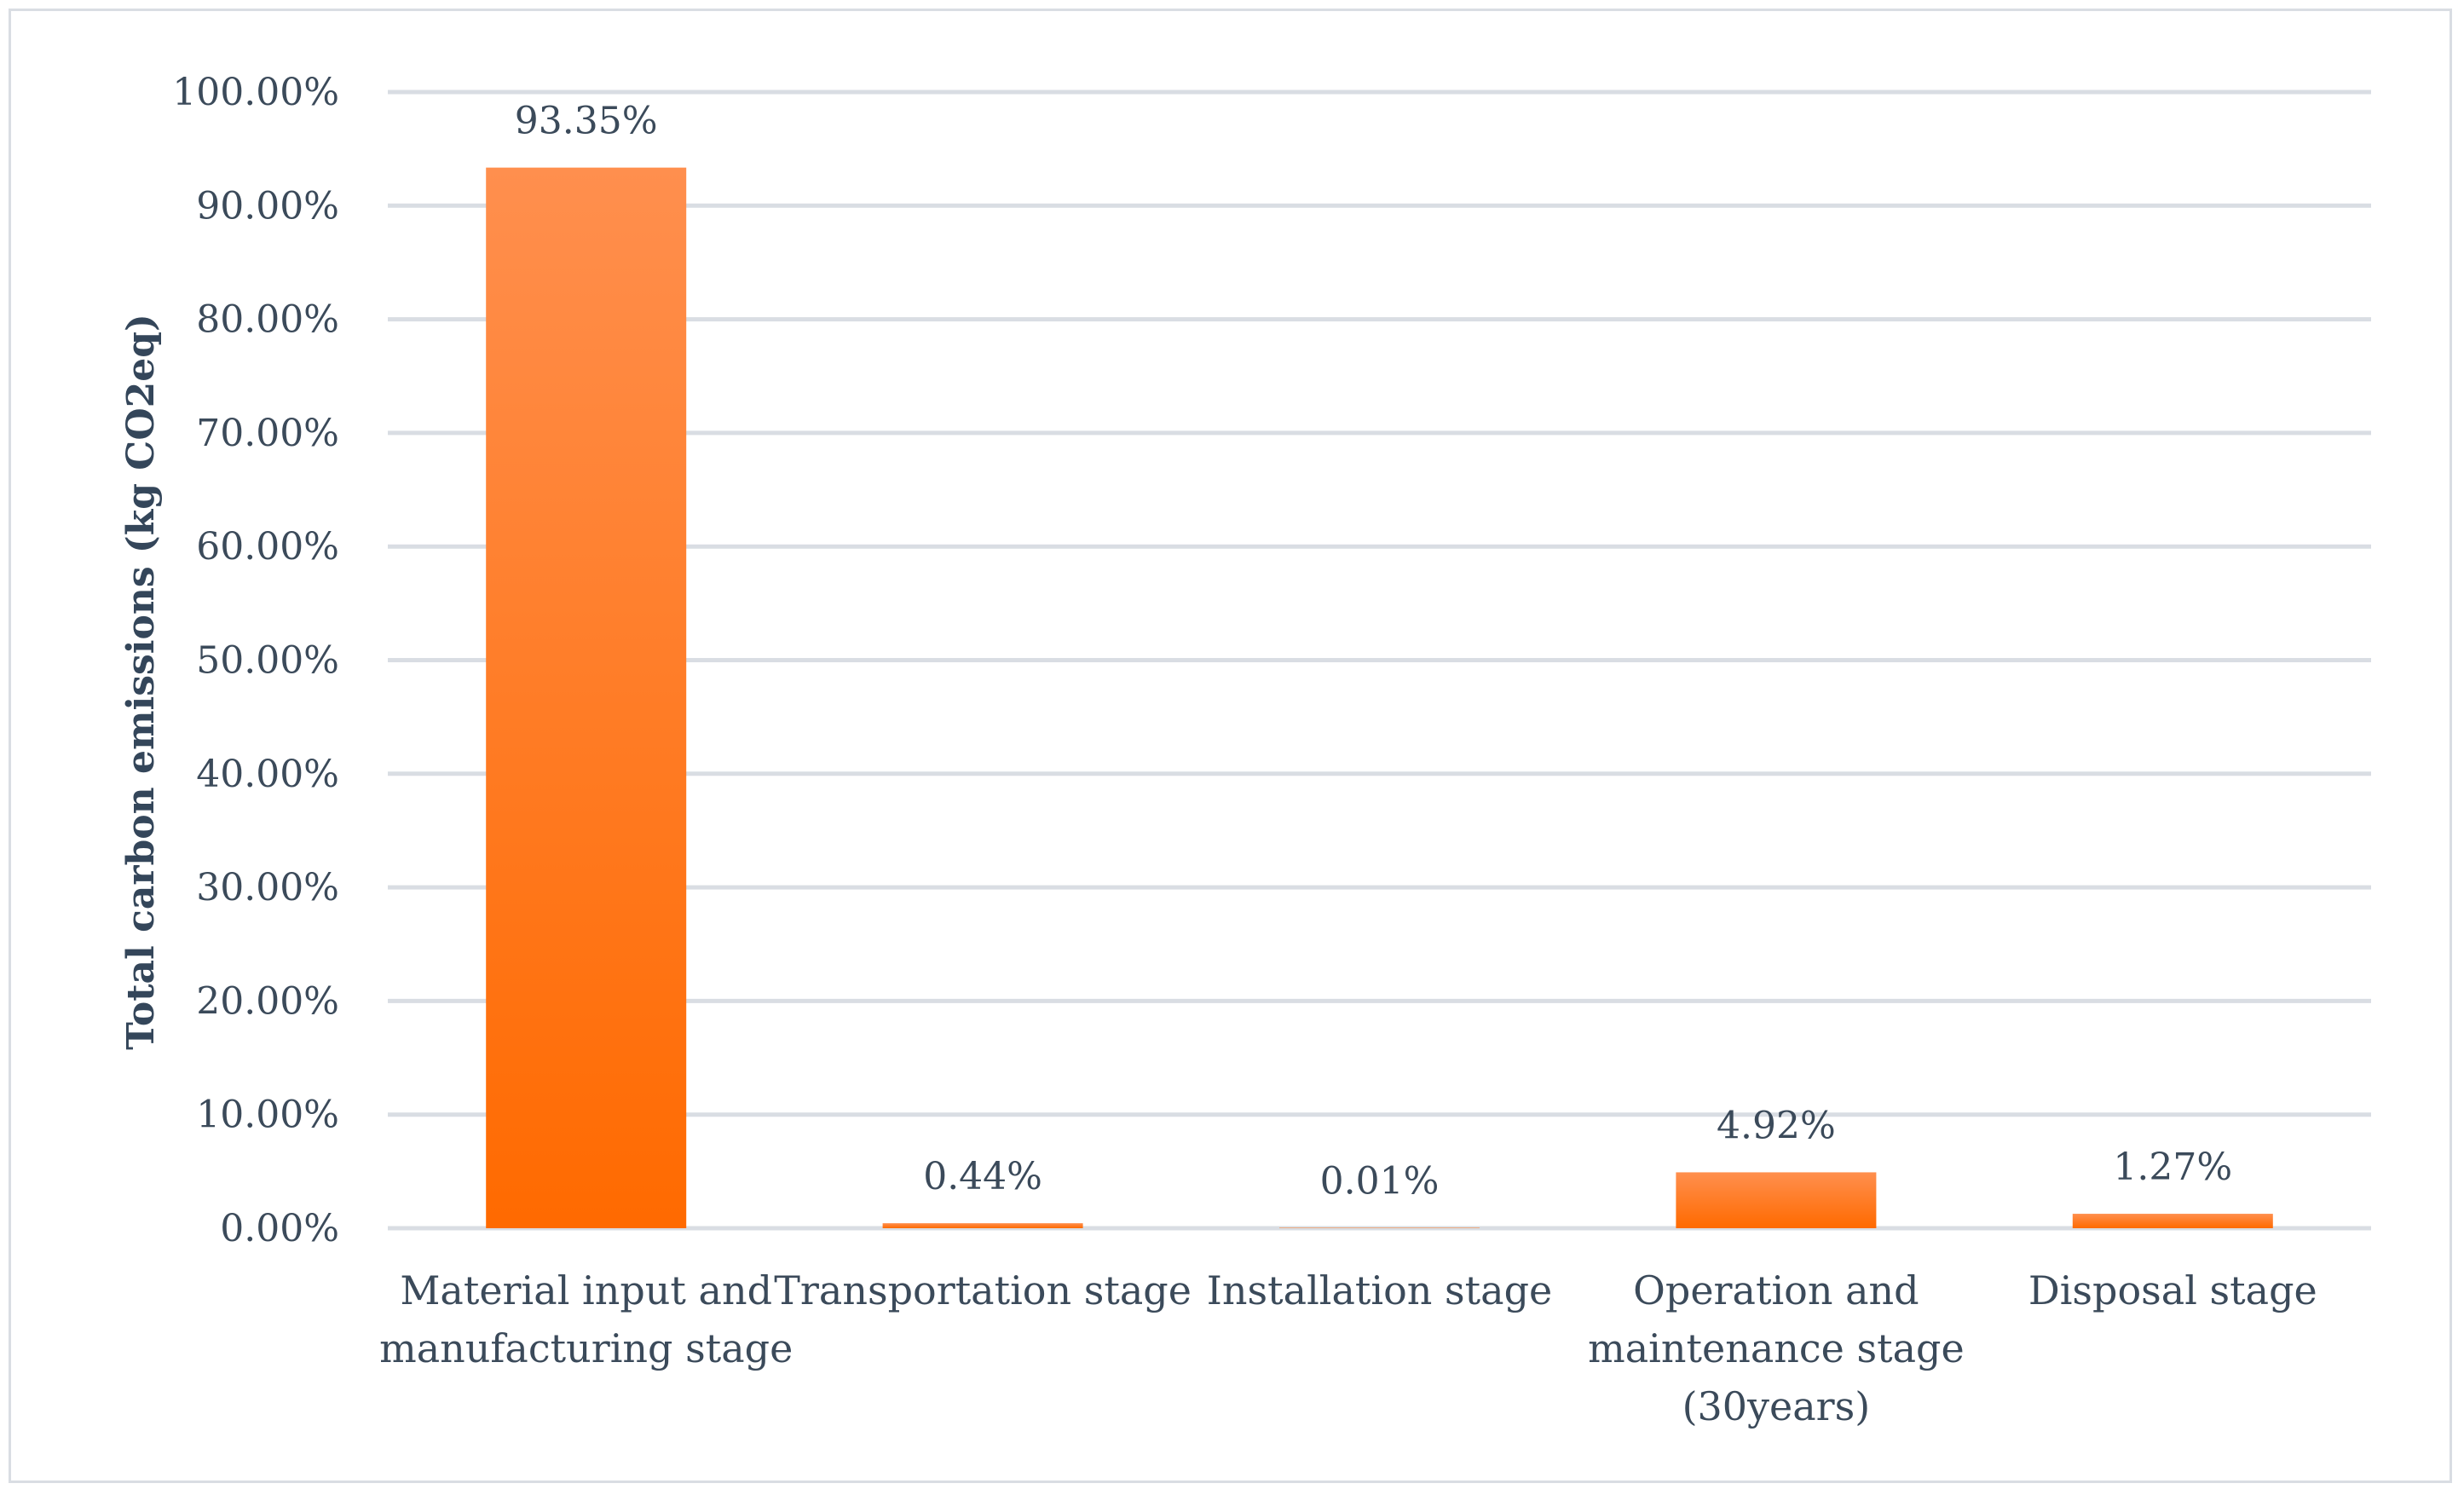 The height and width of the screenshot is (1495, 2464). I want to click on y-tick-label: 70.00%, so click(268, 433).